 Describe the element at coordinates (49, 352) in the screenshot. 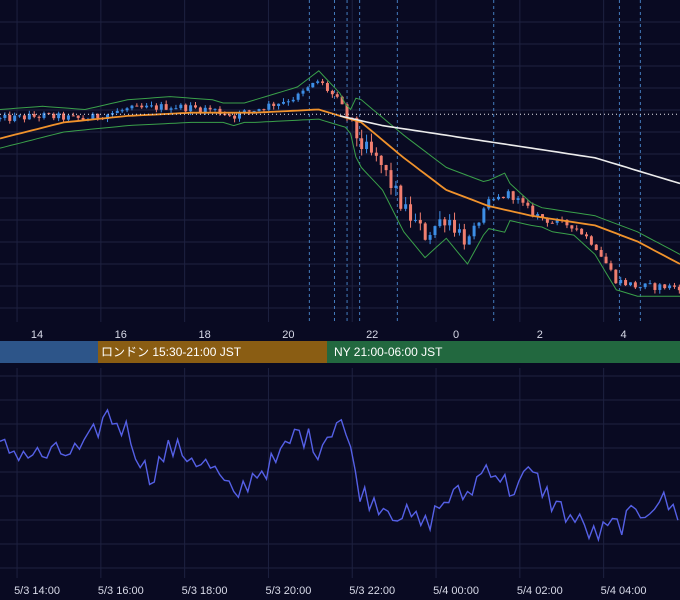

I see `session-asia-bar` at that location.